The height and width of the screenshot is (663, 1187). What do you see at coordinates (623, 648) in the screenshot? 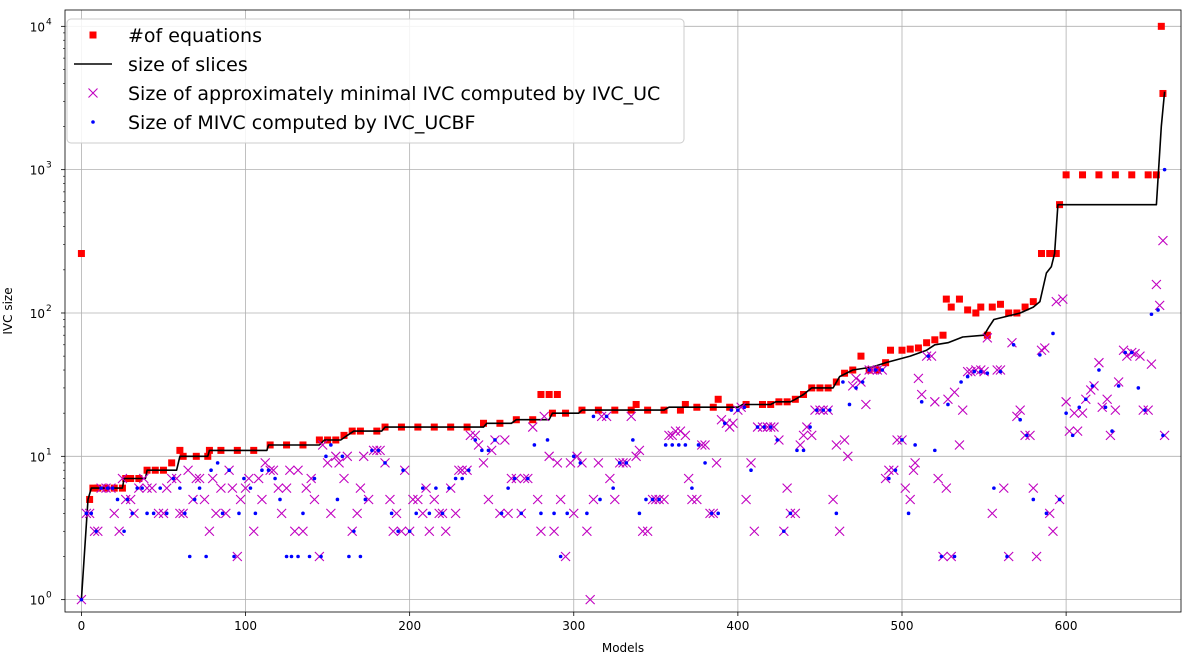
I see `x-axis-label: Models` at bounding box center [623, 648].